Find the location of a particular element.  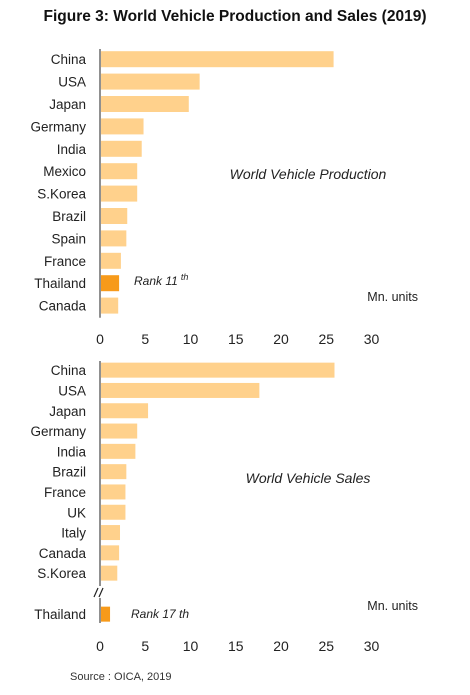

sales-chart-title: World Vehicle Sales is located at coordinates (308, 478).